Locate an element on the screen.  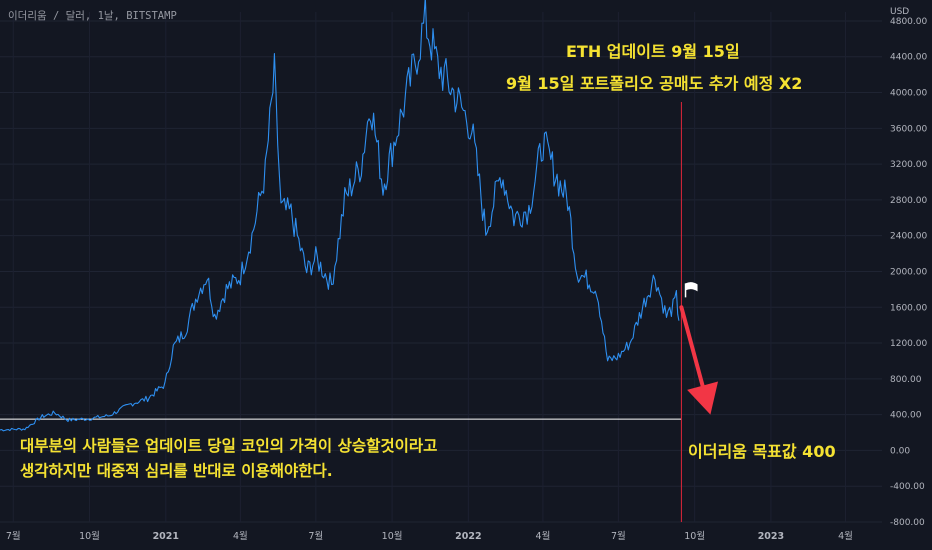
y-tick-label: 3200.00 is located at coordinates (908, 165).